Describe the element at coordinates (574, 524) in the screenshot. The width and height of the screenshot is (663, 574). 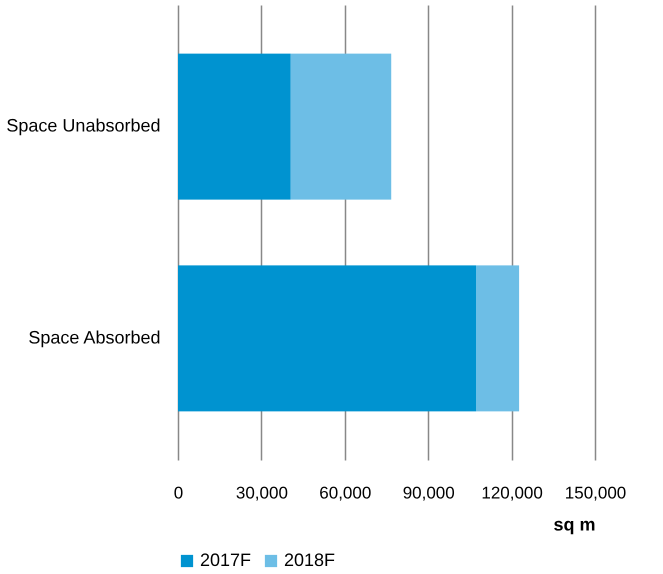
I see `x-axis-title: sq m` at that location.